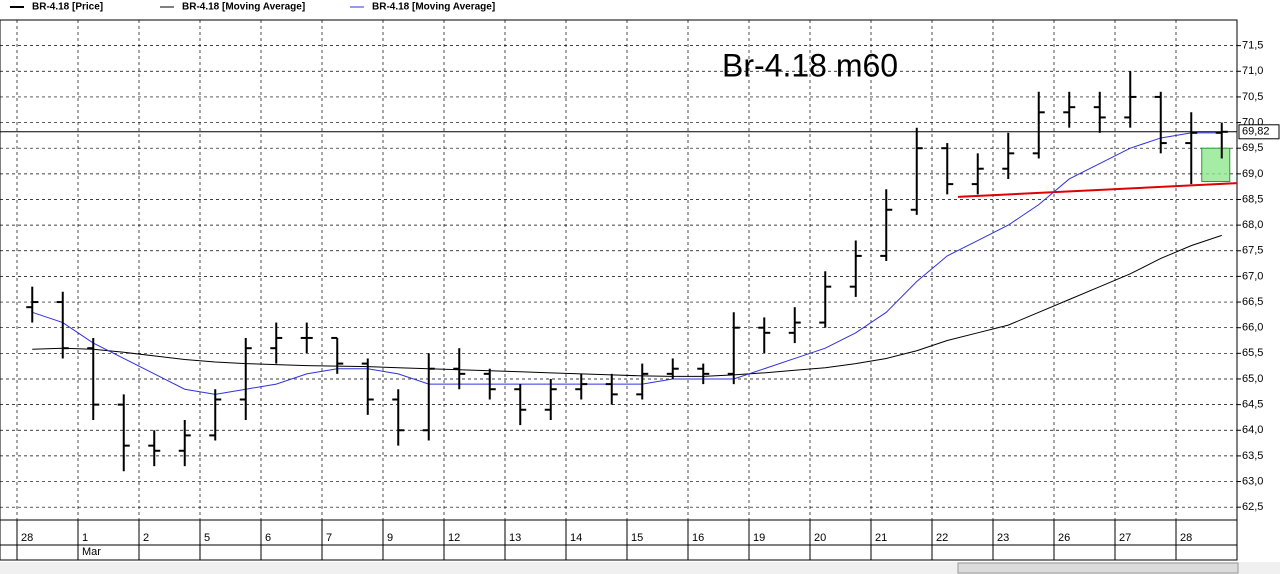 This screenshot has width=1280, height=574. What do you see at coordinates (619, 540) in the screenshot?
I see `x-axis-area` at bounding box center [619, 540].